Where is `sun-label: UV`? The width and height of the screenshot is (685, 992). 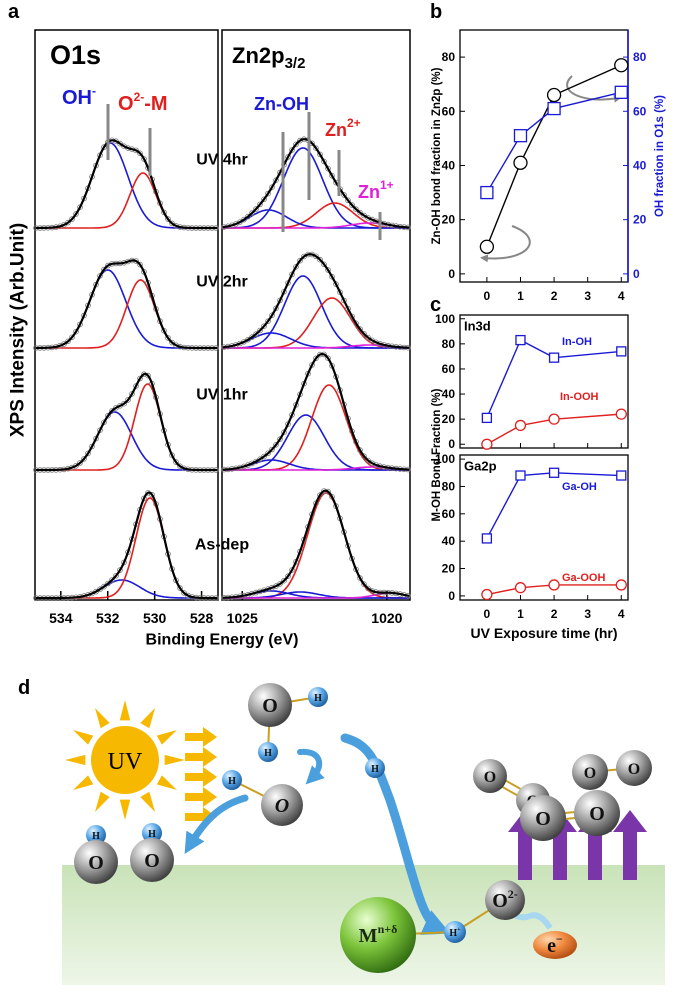
sun-label: UV is located at coordinates (125, 762).